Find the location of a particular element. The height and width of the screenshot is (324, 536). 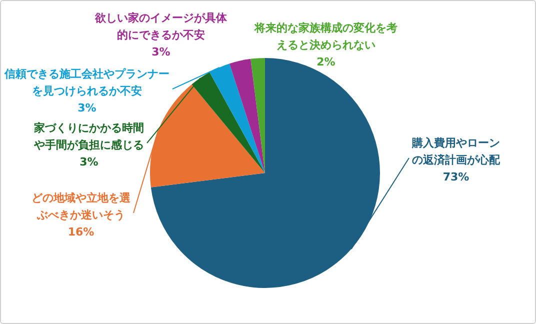

slice-label: 欲しい家のイメージが具体的にできるか不安 is located at coordinates (161, 26).